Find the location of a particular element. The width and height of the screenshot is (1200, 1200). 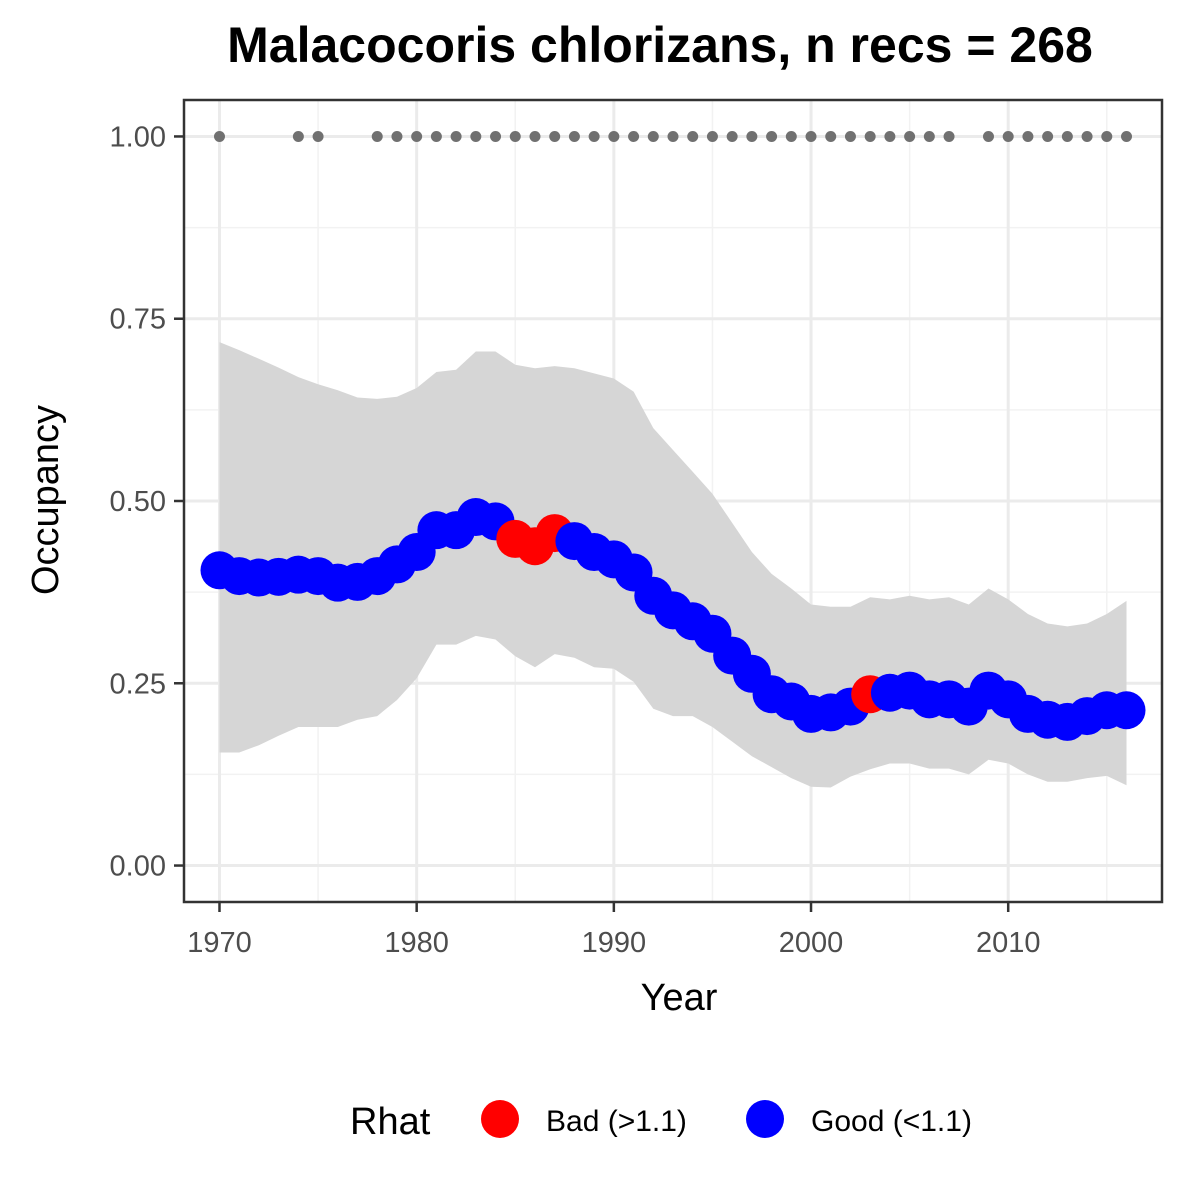

x-tick-label: 1980 is located at coordinates (416, 943).